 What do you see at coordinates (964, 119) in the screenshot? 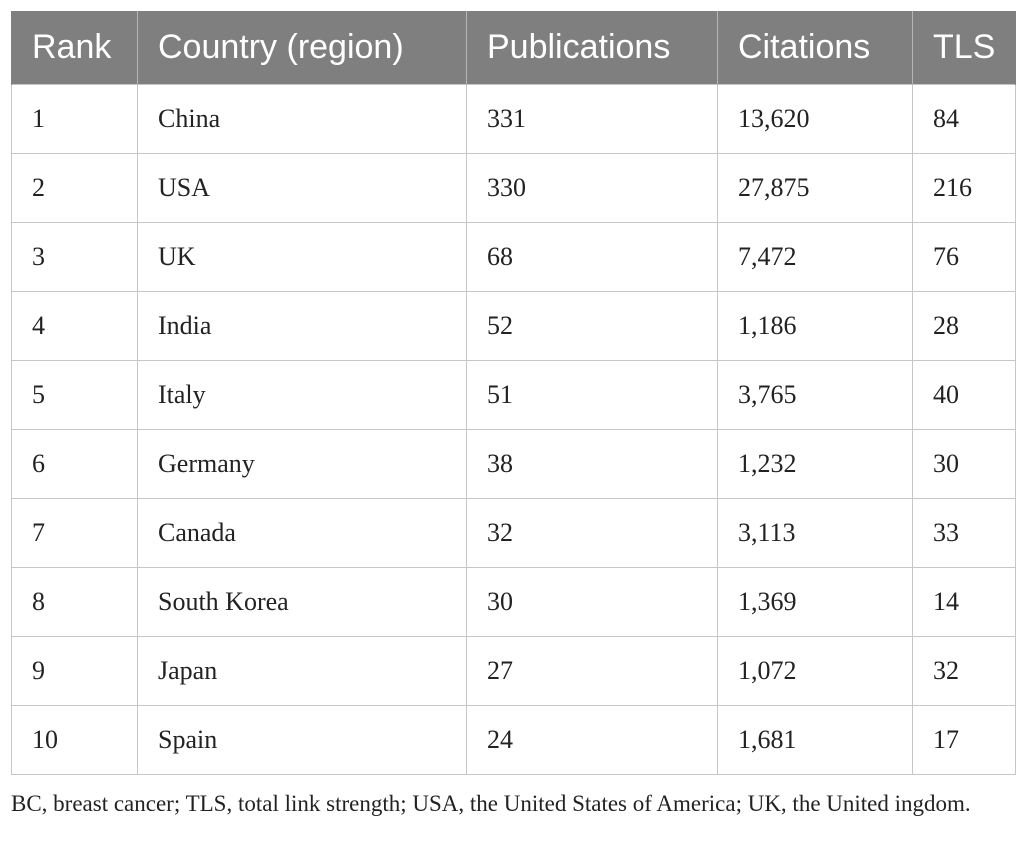
I see `cell-tls: 84` at bounding box center [964, 119].